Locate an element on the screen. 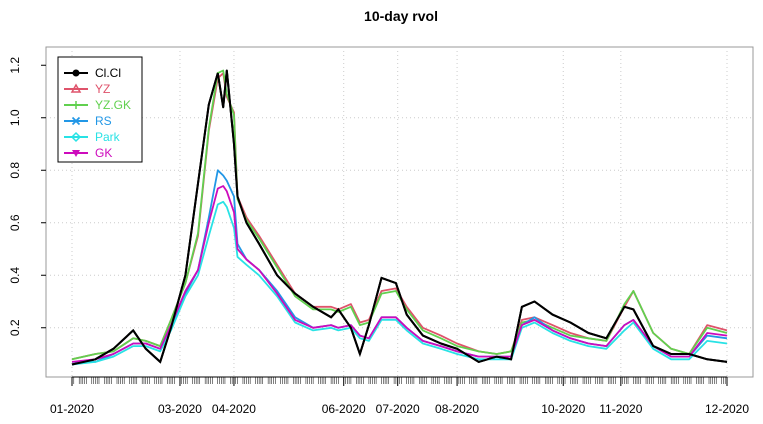 The image size is (763, 424). chart-title: 10-day rvol is located at coordinates (401, 16).